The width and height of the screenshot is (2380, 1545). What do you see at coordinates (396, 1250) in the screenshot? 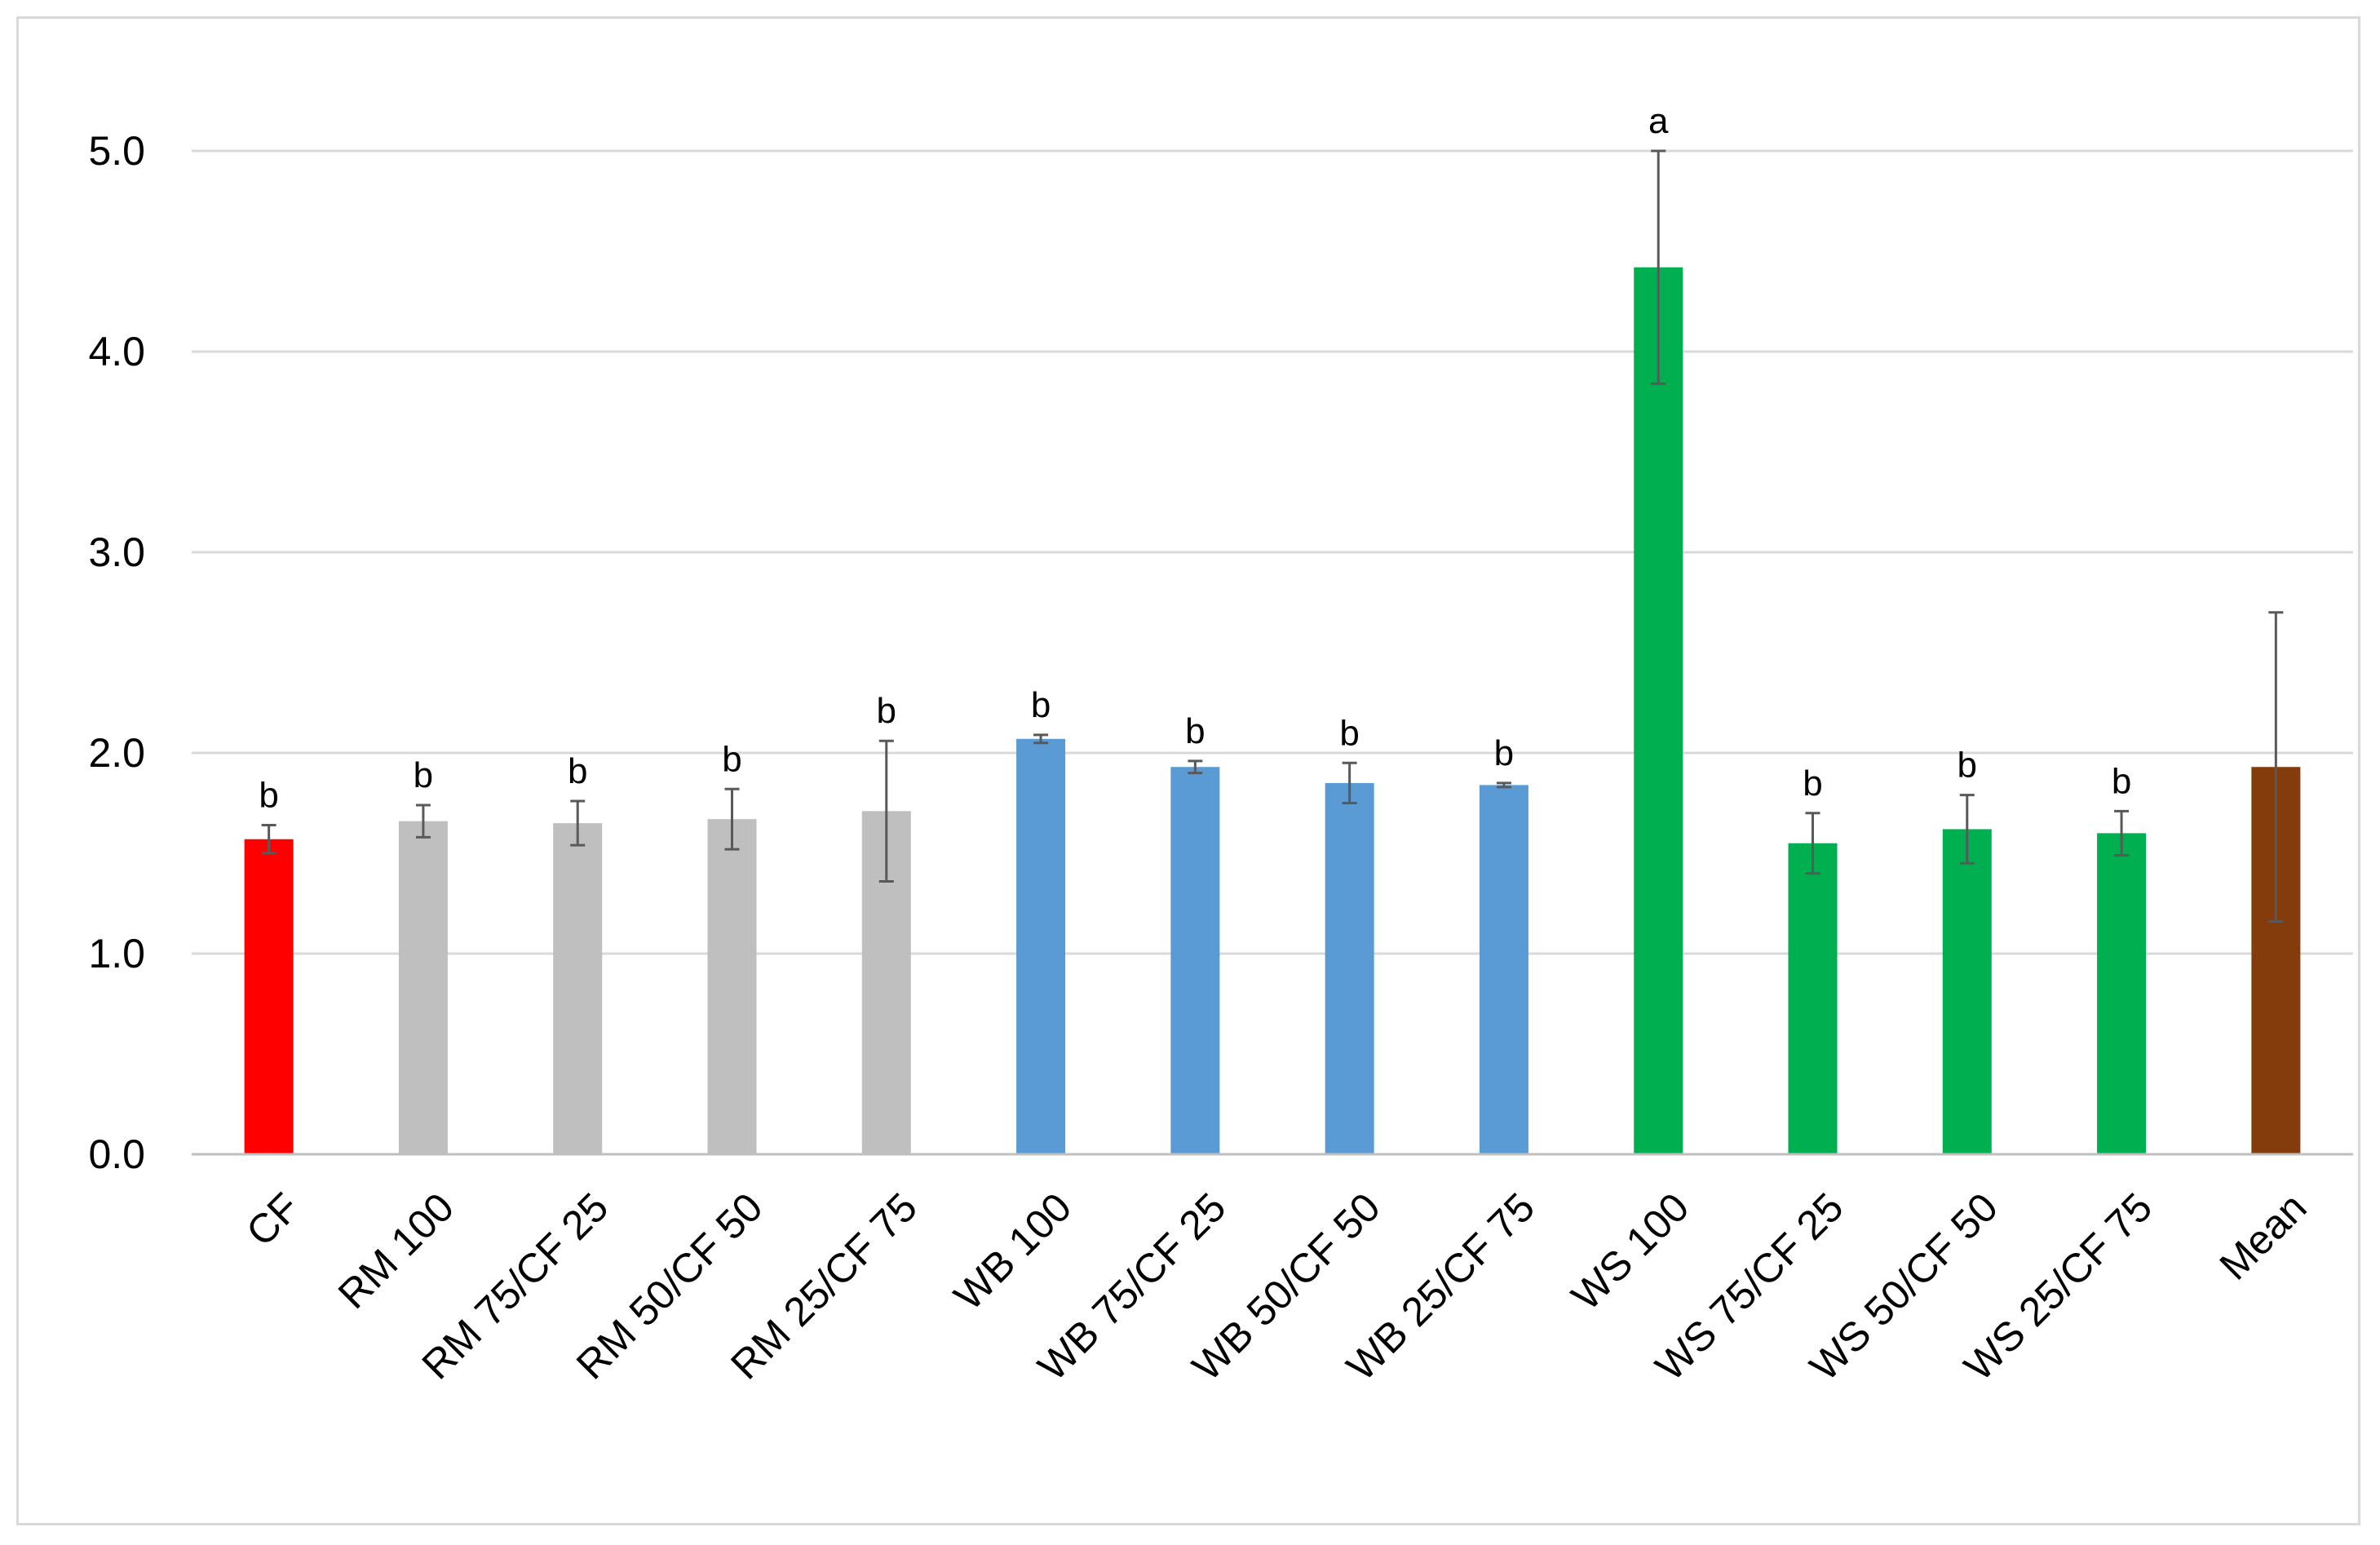
I see `x-tick-label: RM 100` at bounding box center [396, 1250].